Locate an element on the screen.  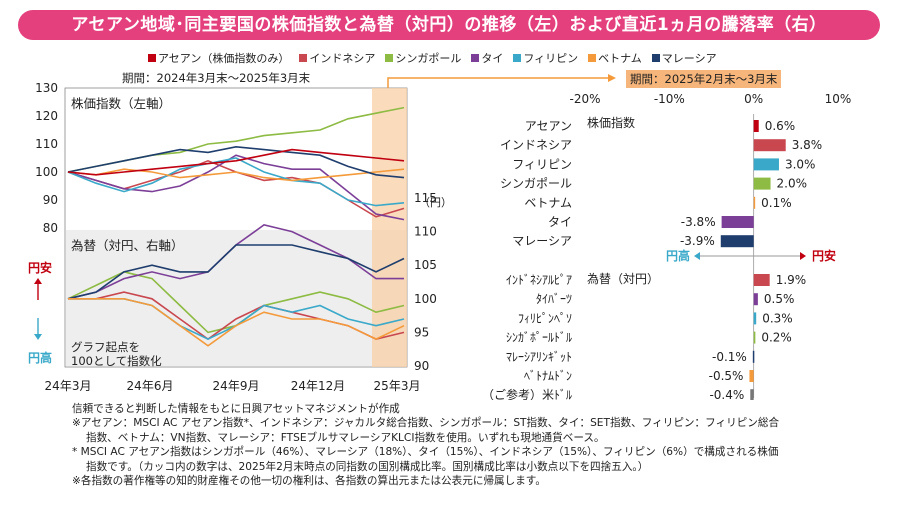
bar-x-tick-label: -20% is located at coordinates (584, 99).